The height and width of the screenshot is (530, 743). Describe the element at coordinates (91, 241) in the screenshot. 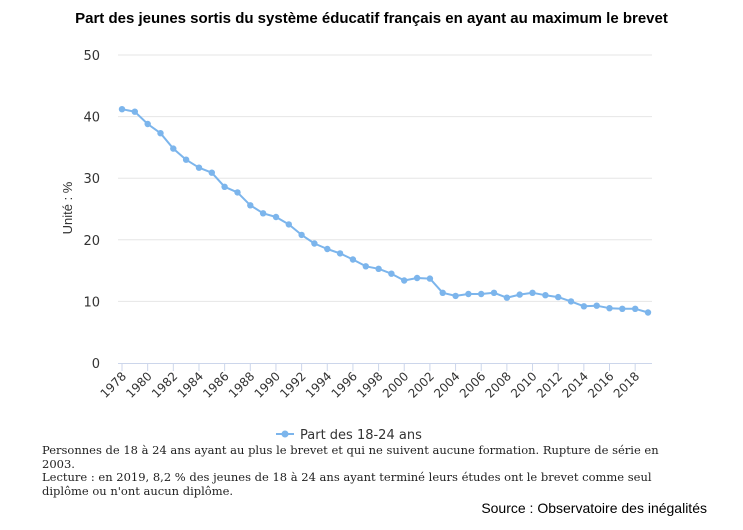

I see `y-tick-label: 20` at that location.